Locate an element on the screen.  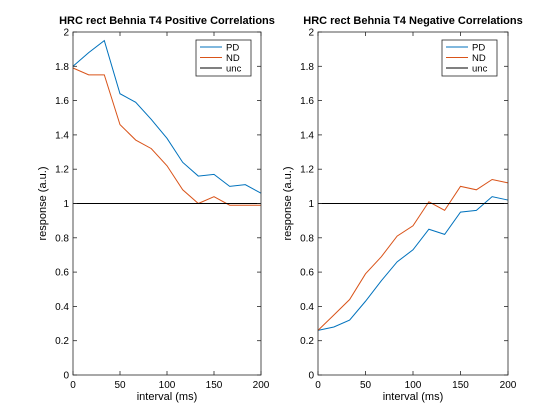
chart-title: HRC rect Behnia T4 Positive Correlations is located at coordinates (167, 21).